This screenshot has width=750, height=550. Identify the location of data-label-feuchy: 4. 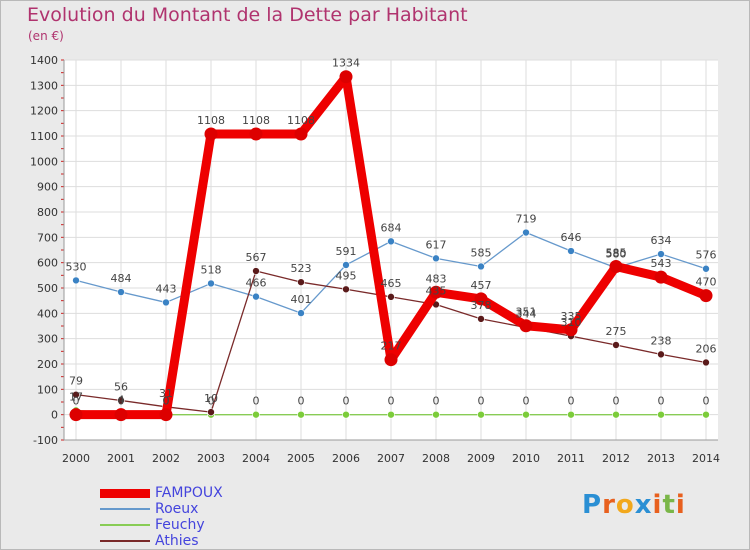
(121, 400).